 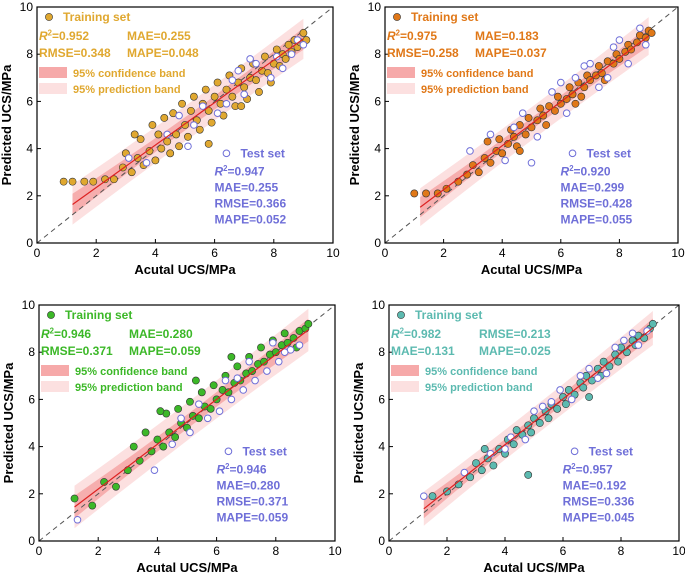 What do you see at coordinates (481, 372) in the screenshot?
I see `legend-confidence-label: 95% confidence band` at bounding box center [481, 372].